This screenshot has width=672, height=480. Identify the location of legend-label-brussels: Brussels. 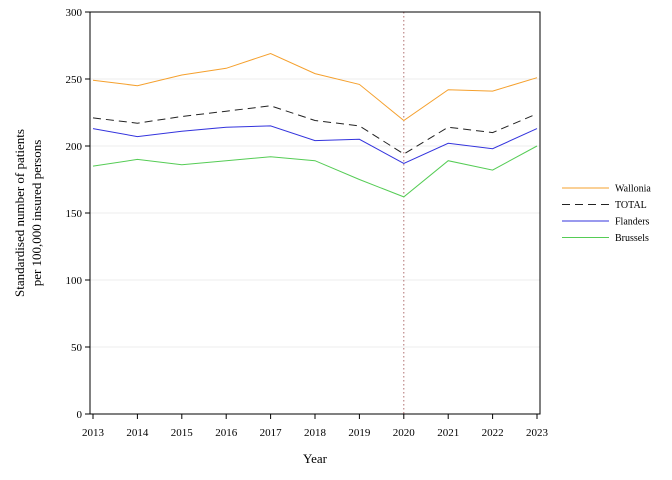
(632, 238).